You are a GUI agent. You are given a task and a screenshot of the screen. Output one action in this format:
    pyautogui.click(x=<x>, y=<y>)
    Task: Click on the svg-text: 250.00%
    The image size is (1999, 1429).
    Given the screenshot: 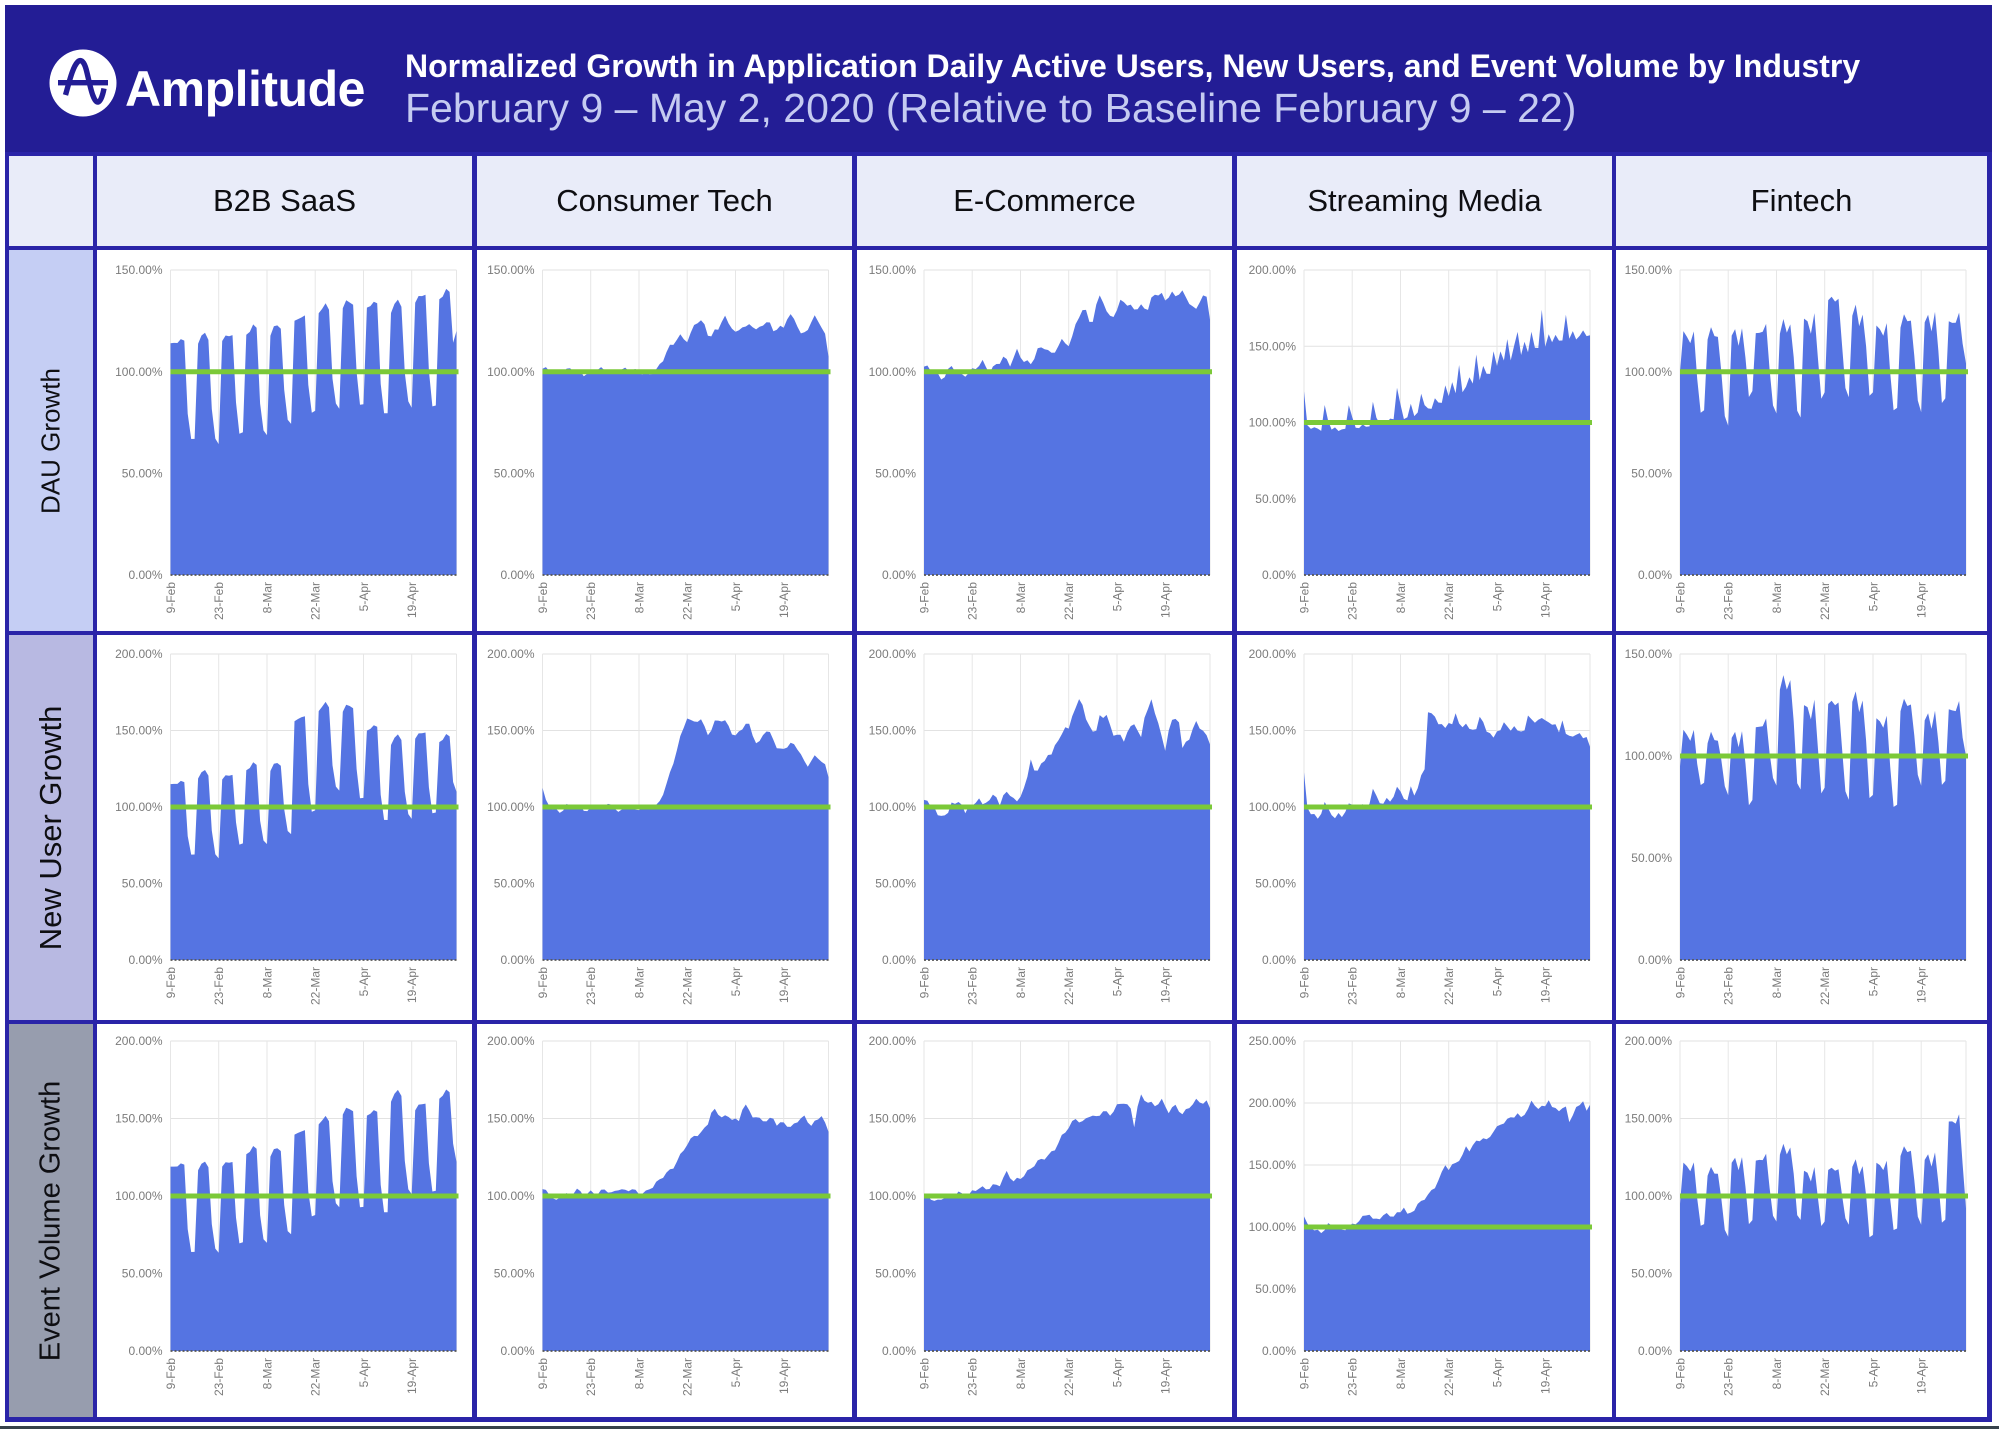 What is the action you would take?
    pyautogui.click(x=1273, y=1041)
    